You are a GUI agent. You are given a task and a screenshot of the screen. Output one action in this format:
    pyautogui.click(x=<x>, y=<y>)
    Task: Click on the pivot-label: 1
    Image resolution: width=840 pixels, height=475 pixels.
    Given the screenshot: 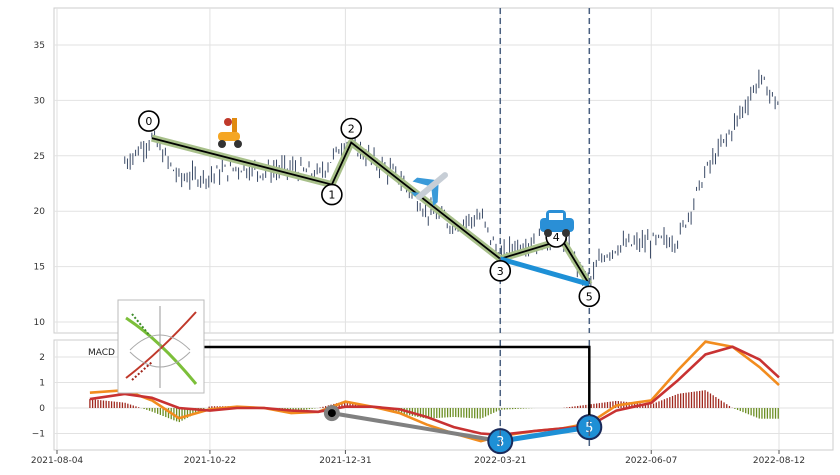 What is the action you would take?
    pyautogui.click(x=331, y=195)
    